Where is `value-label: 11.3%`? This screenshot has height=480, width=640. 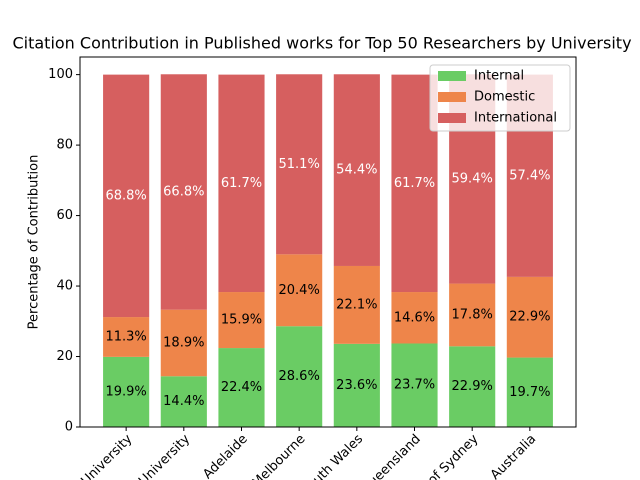
value-label: 11.3% is located at coordinates (125, 336).